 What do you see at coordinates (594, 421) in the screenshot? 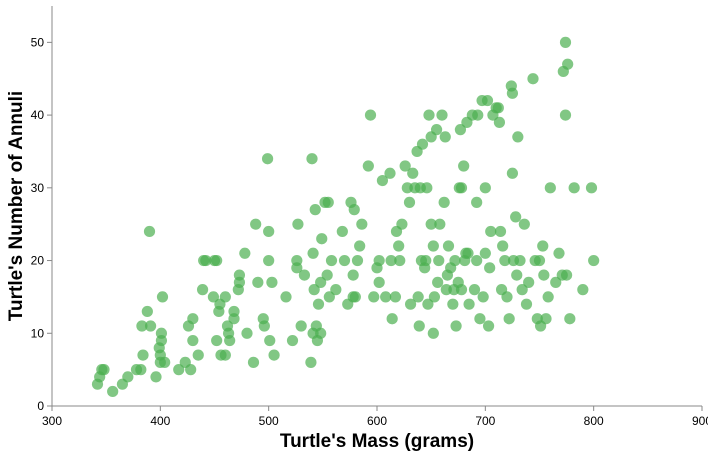
I see `x-tick-label: 800` at bounding box center [594, 421].